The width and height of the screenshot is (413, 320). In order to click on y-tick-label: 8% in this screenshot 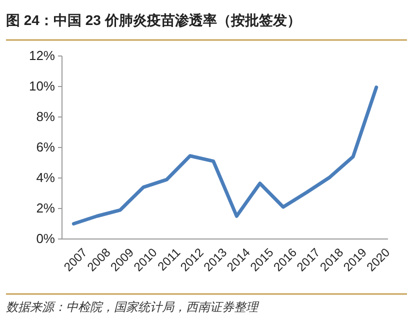, I will do `click(46, 116)`.